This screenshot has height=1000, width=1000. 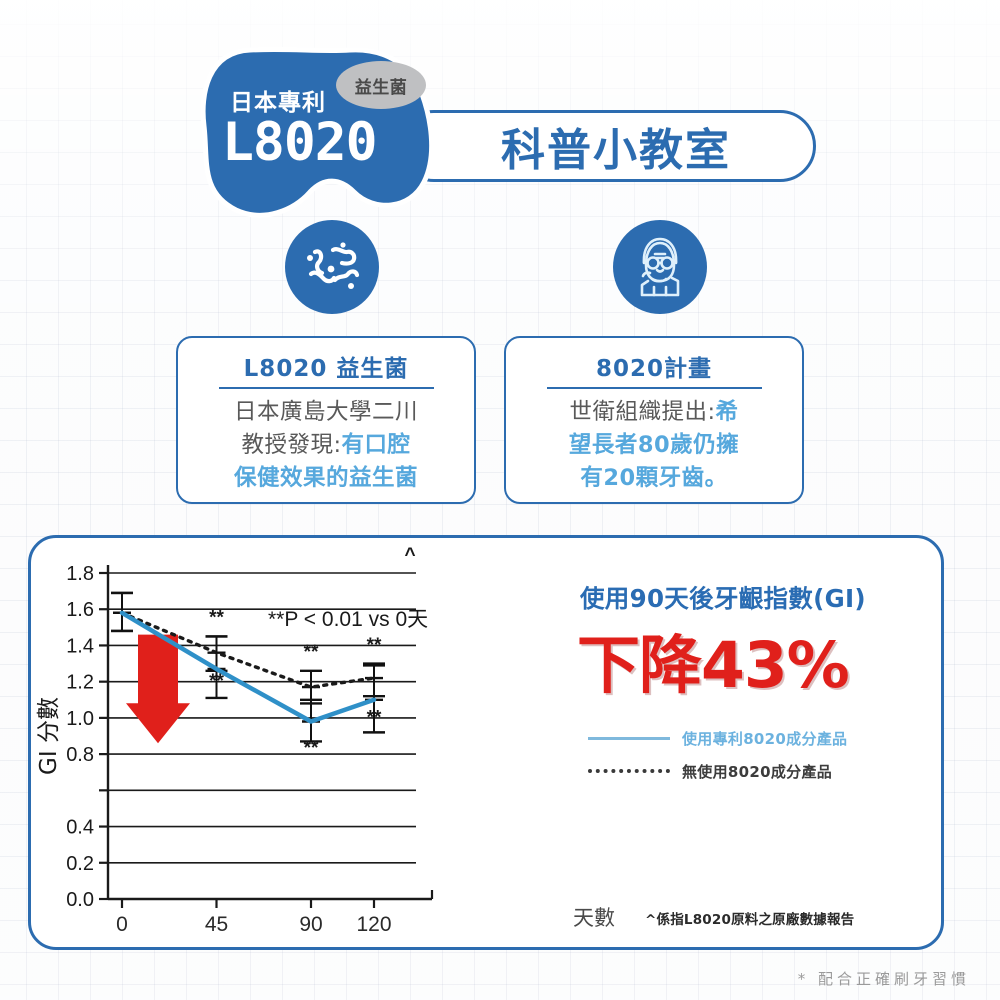 I want to click on bacteria-icon, so click(x=332, y=267).